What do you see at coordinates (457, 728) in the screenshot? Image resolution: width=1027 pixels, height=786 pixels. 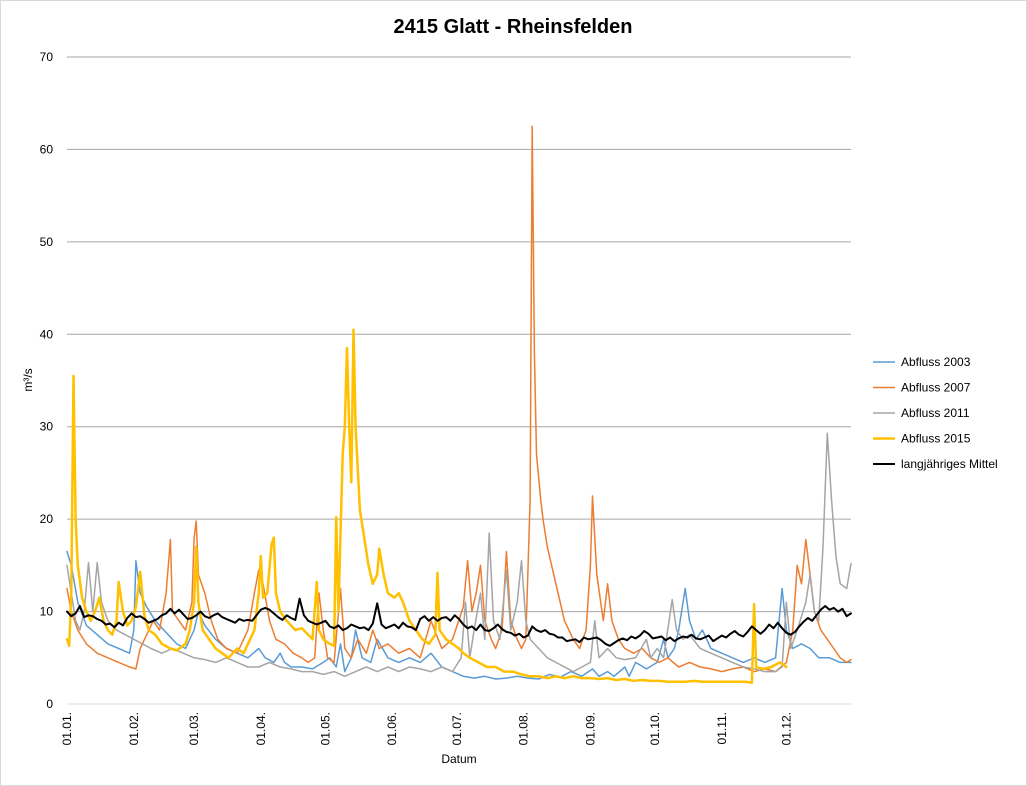 I see `x-tick-label: 01.07.` at bounding box center [457, 728].